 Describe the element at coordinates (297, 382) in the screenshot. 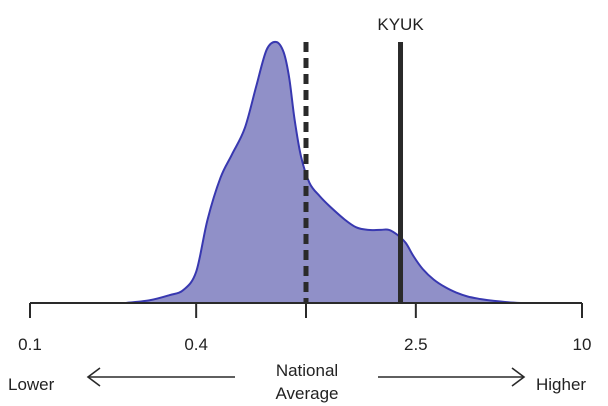

I see `direction-annotations: Lower National Average Higher` at that location.